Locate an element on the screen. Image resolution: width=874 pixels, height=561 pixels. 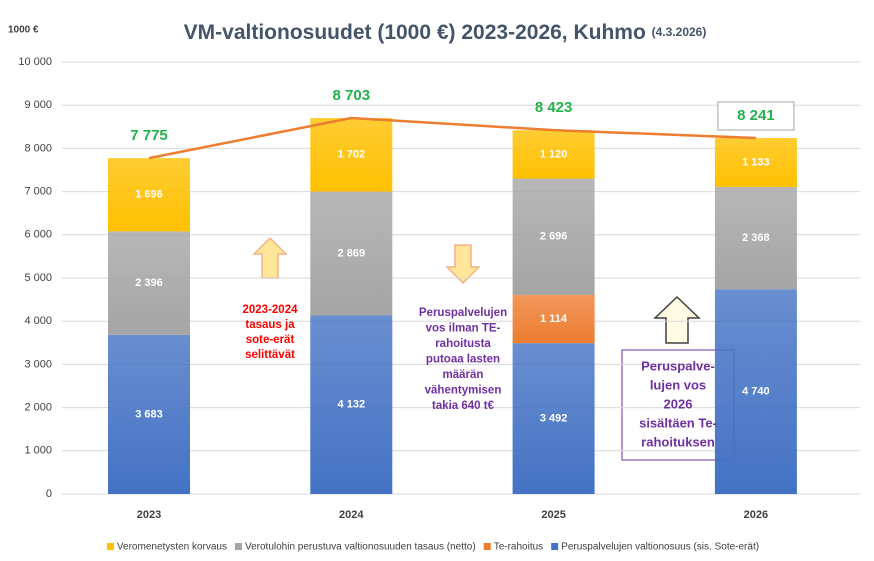
annotation-text: takia 640 t€ is located at coordinates (463, 406).